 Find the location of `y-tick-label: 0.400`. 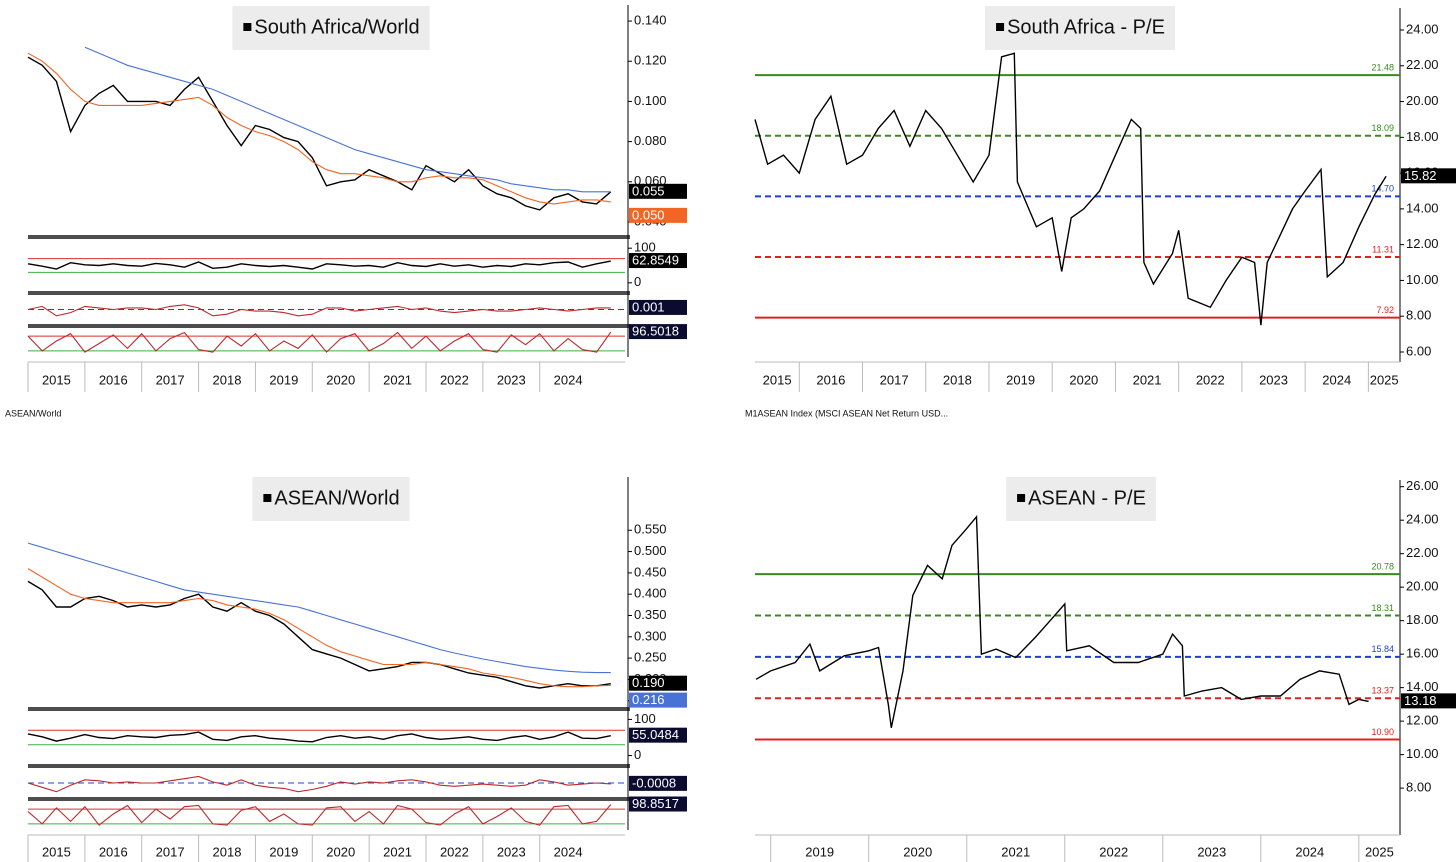

y-tick-label: 0.400 is located at coordinates (650, 593).